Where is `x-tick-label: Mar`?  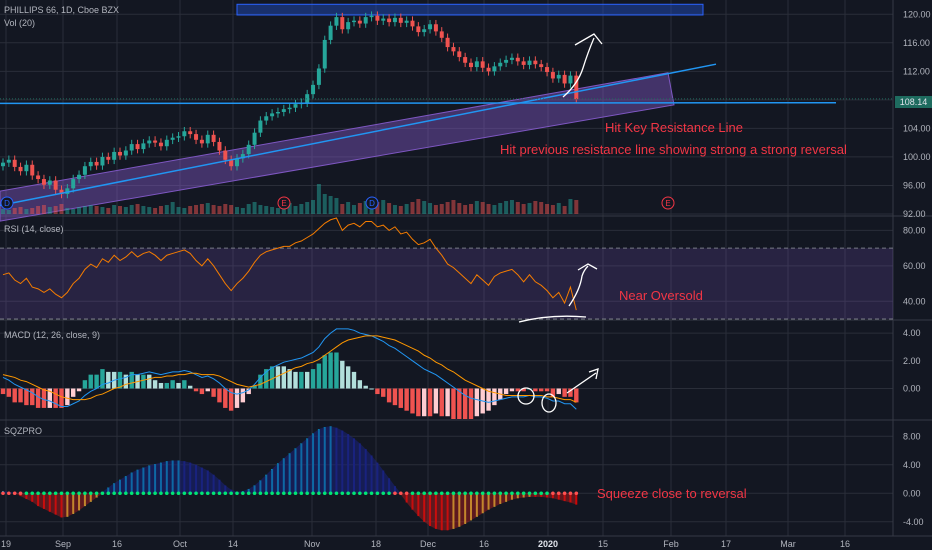
x-tick-label: Mar is located at coordinates (788, 544).